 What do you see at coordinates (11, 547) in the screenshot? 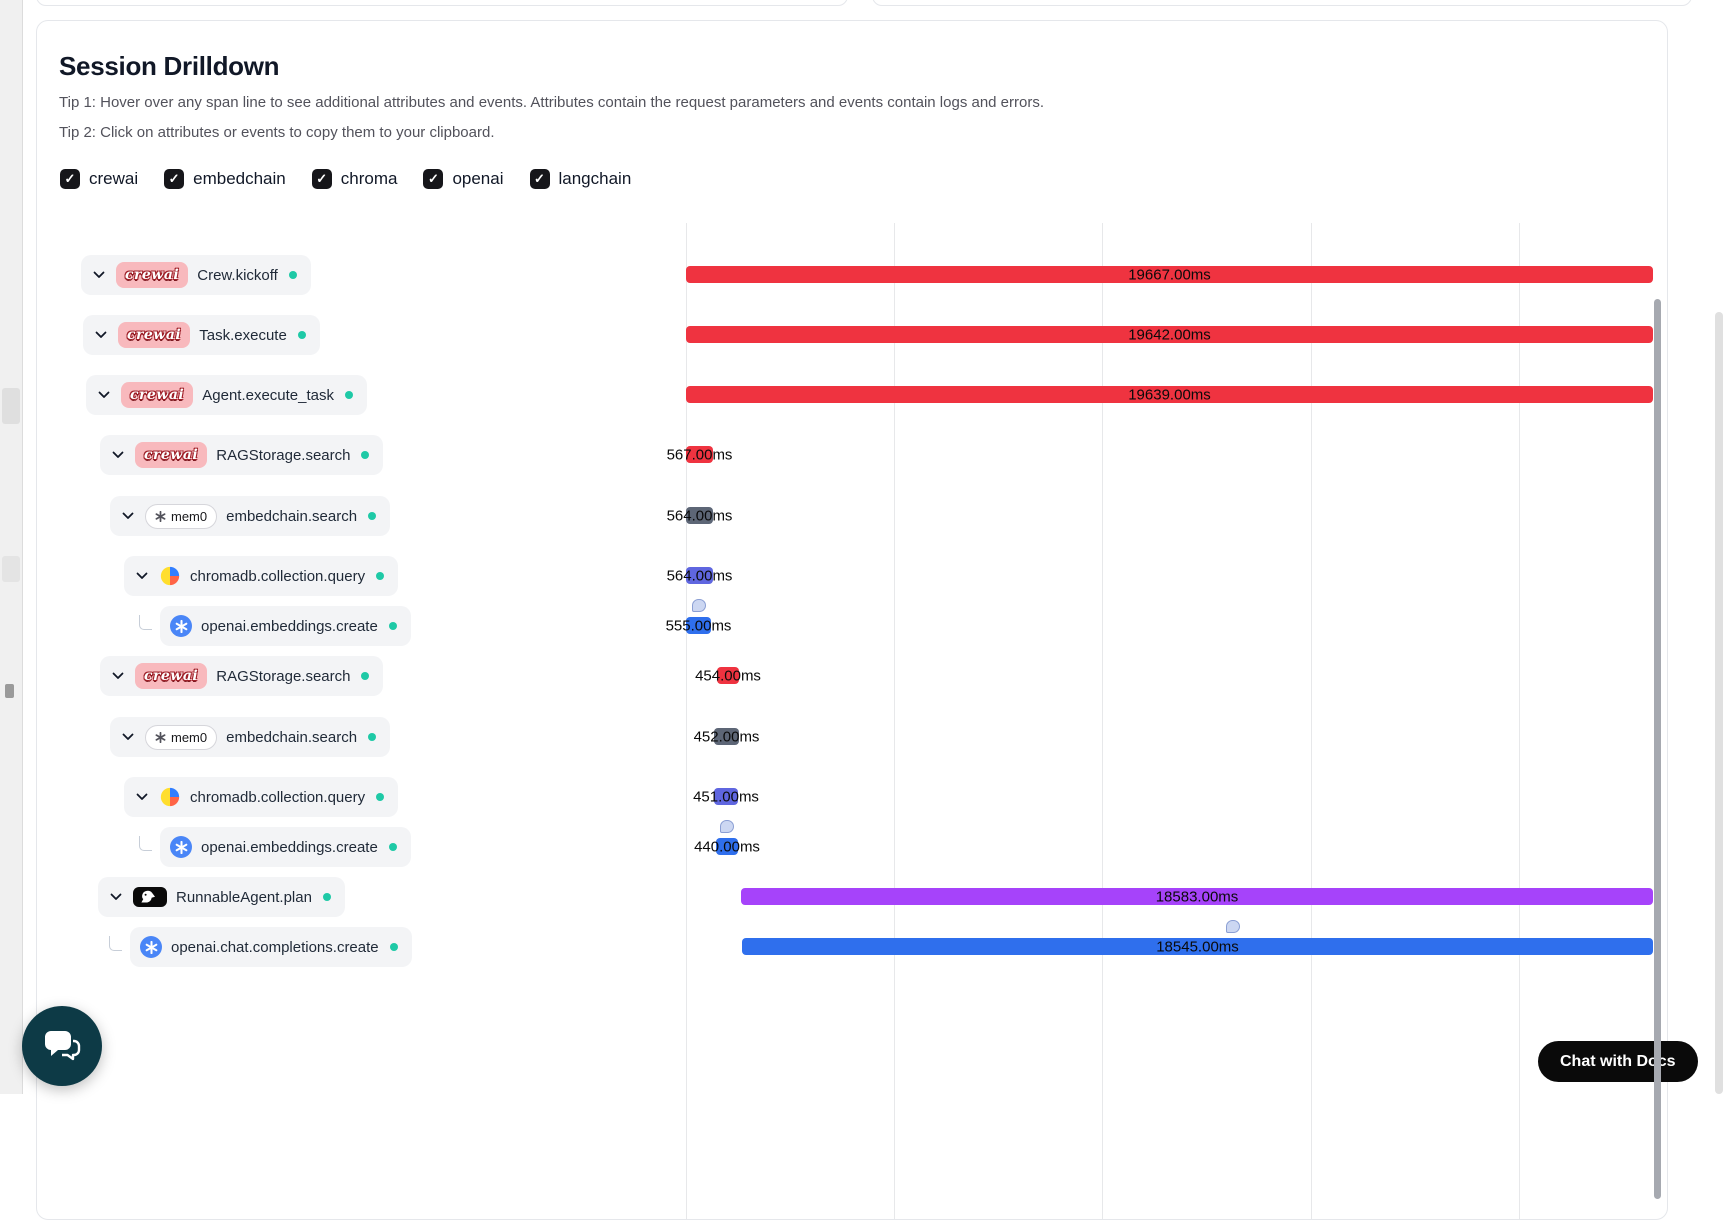
I see `background-page-strip` at bounding box center [11, 547].